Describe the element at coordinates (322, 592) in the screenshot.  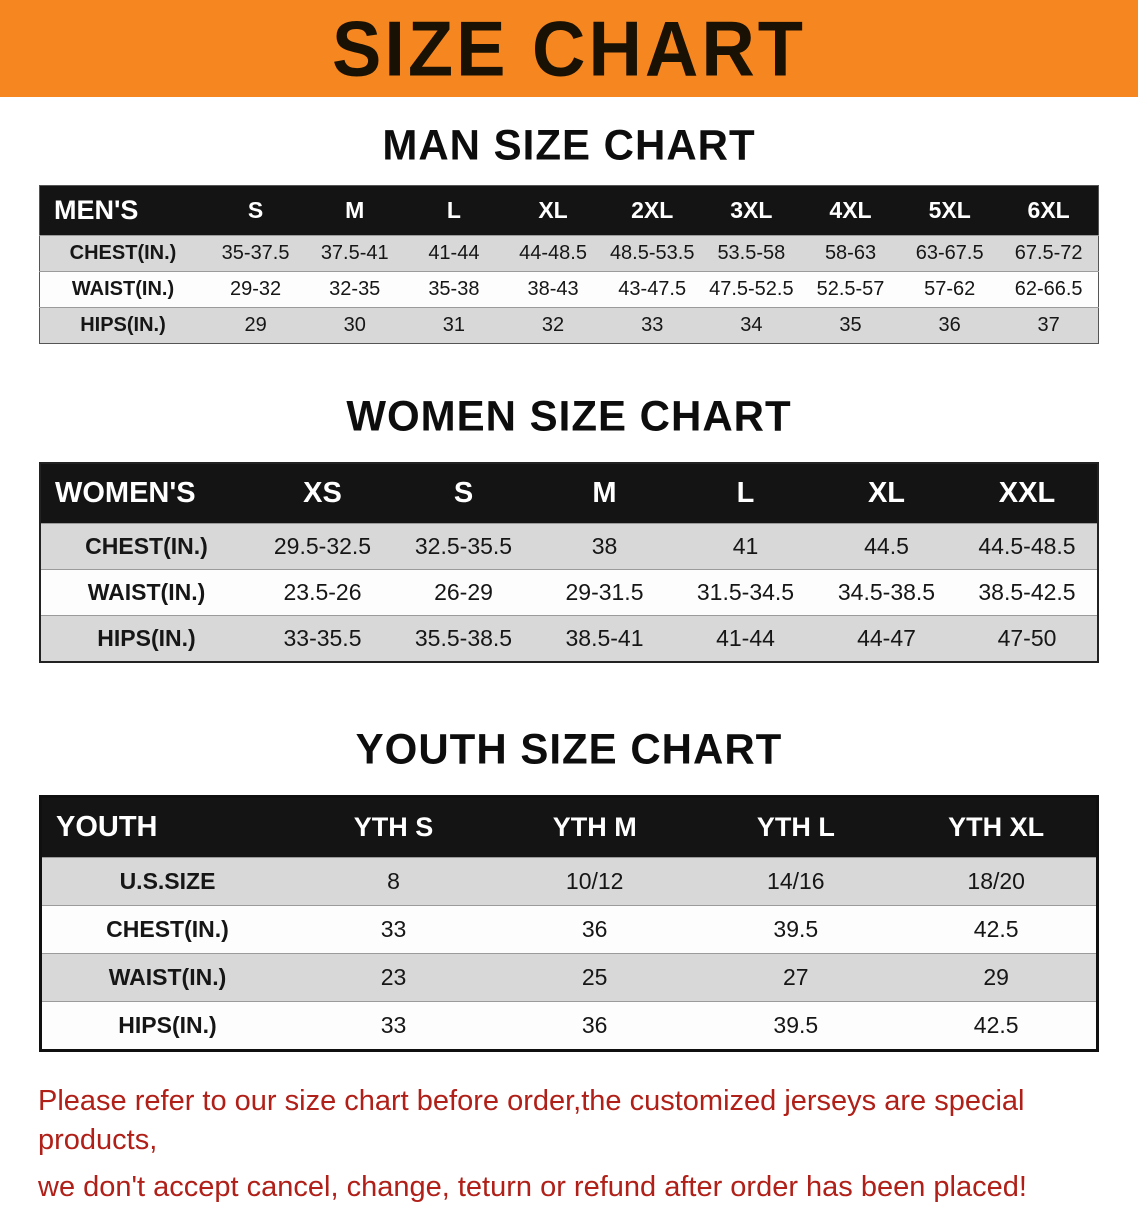
I see `cell-value: 23.5-26` at that location.